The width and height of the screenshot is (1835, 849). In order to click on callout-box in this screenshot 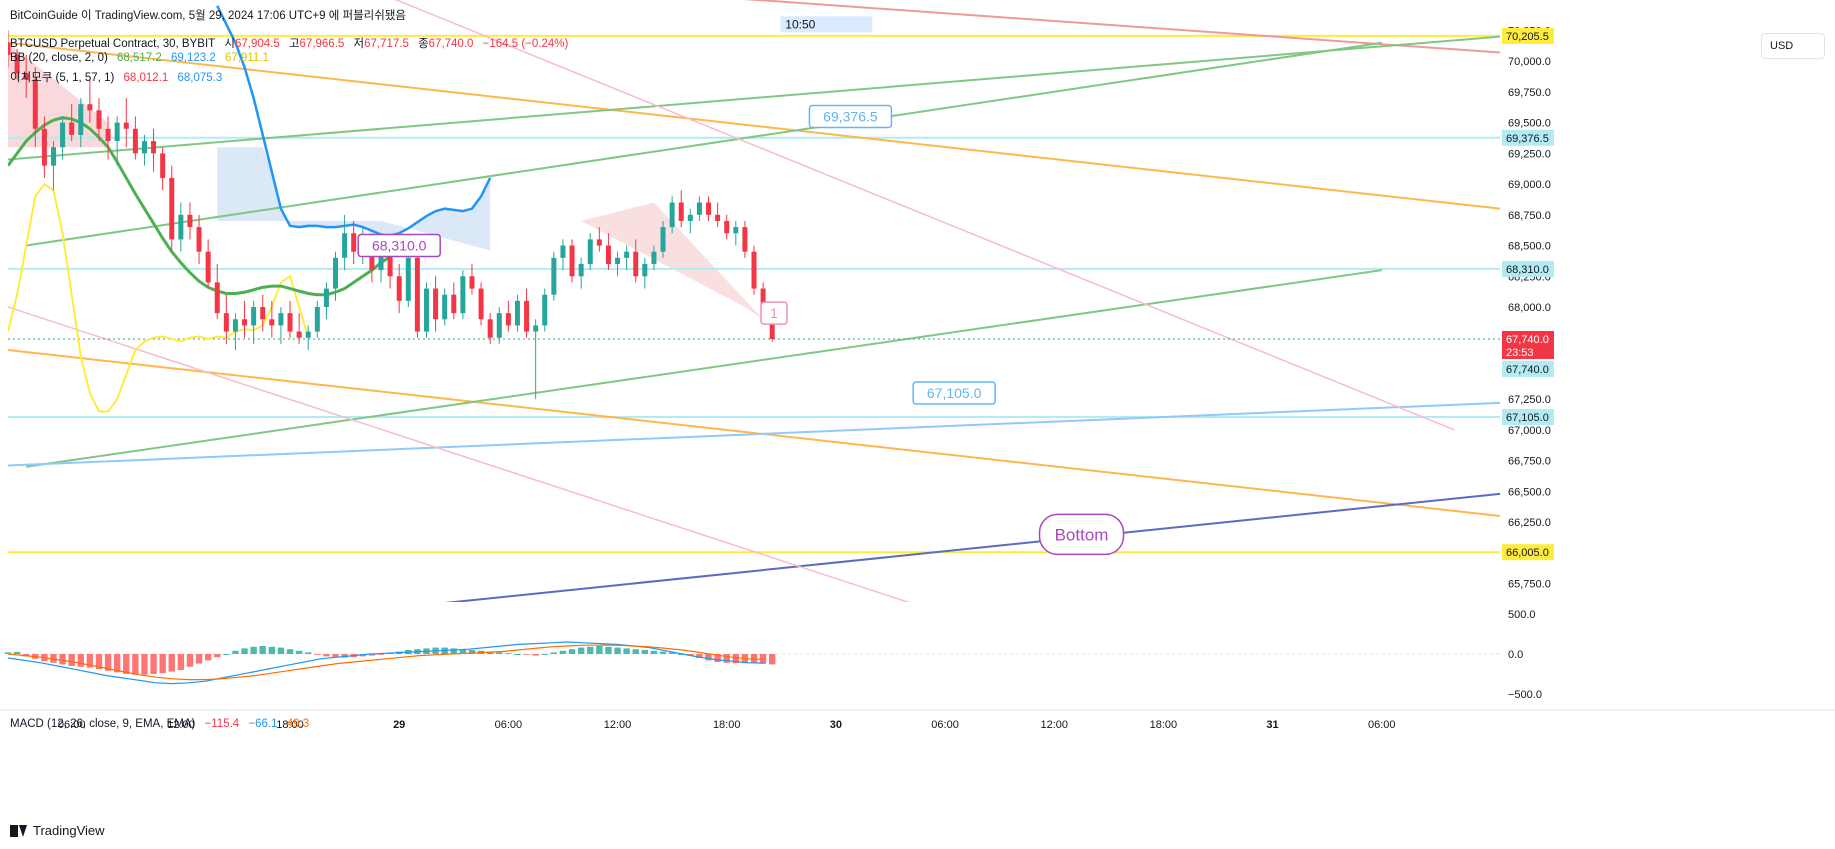, I will do `click(774, 313)`.